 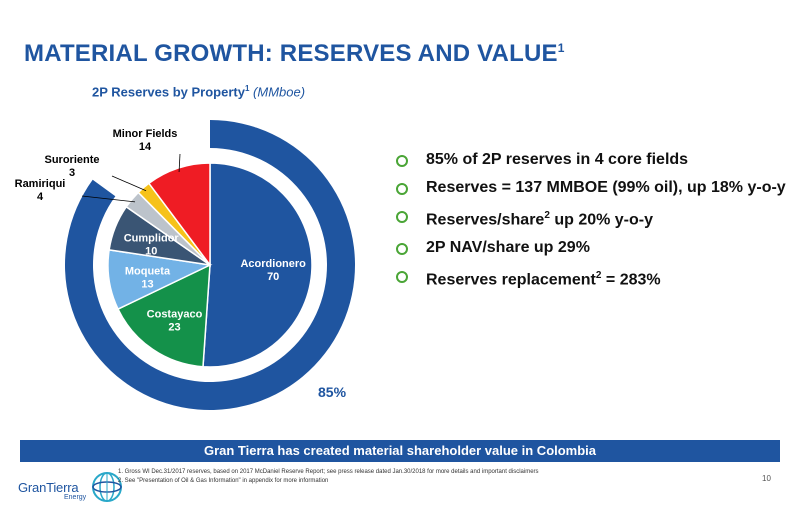 I want to click on slice-label-value: 23, so click(x=174, y=327).